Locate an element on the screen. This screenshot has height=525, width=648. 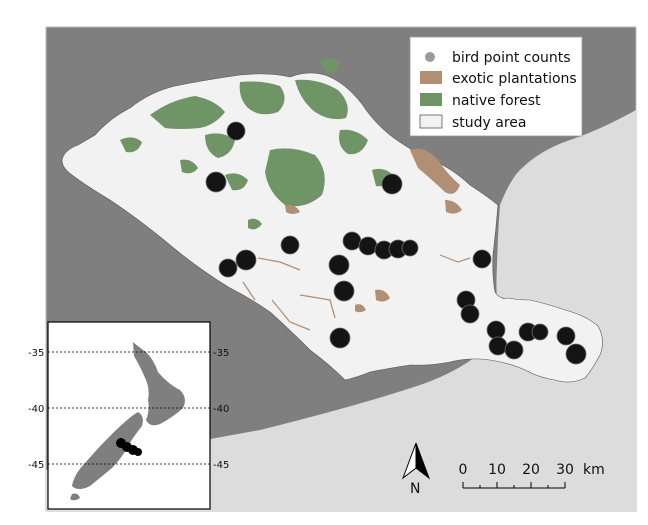
inset-study-area-marker is located at coordinates (129, 447).